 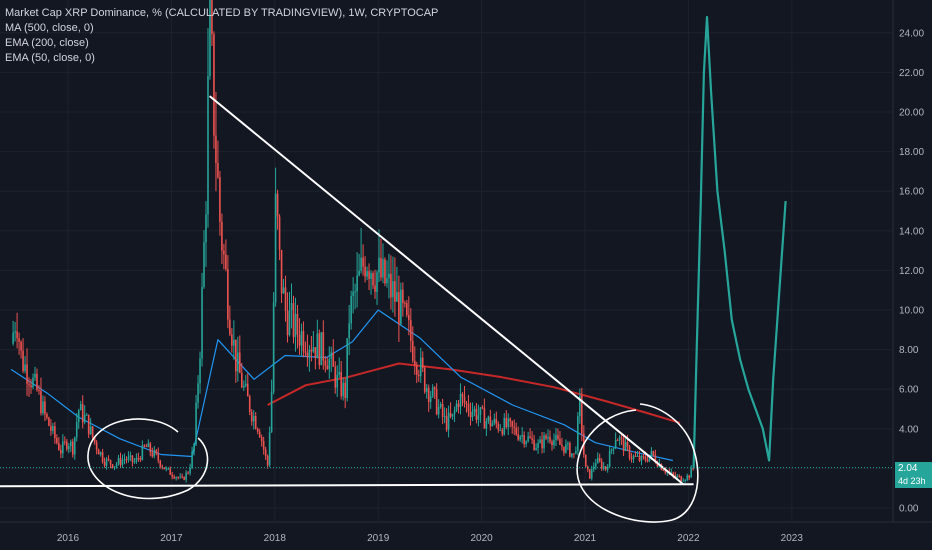 What do you see at coordinates (49, 28) in the screenshot?
I see `legend-ma500: MA (500, close, 0)` at bounding box center [49, 28].